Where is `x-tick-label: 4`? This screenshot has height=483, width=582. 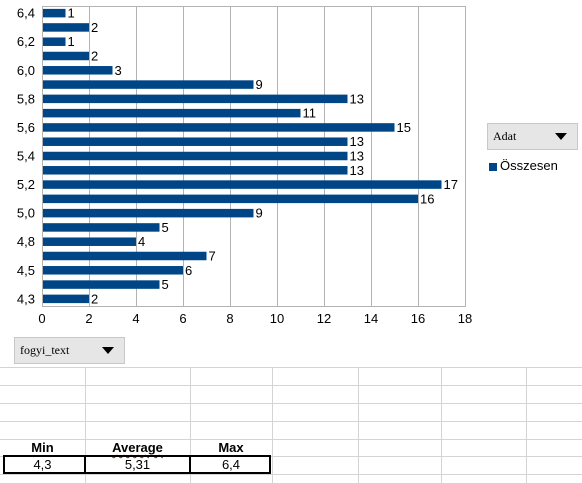
x-tick-label: 4 is located at coordinates (135, 318).